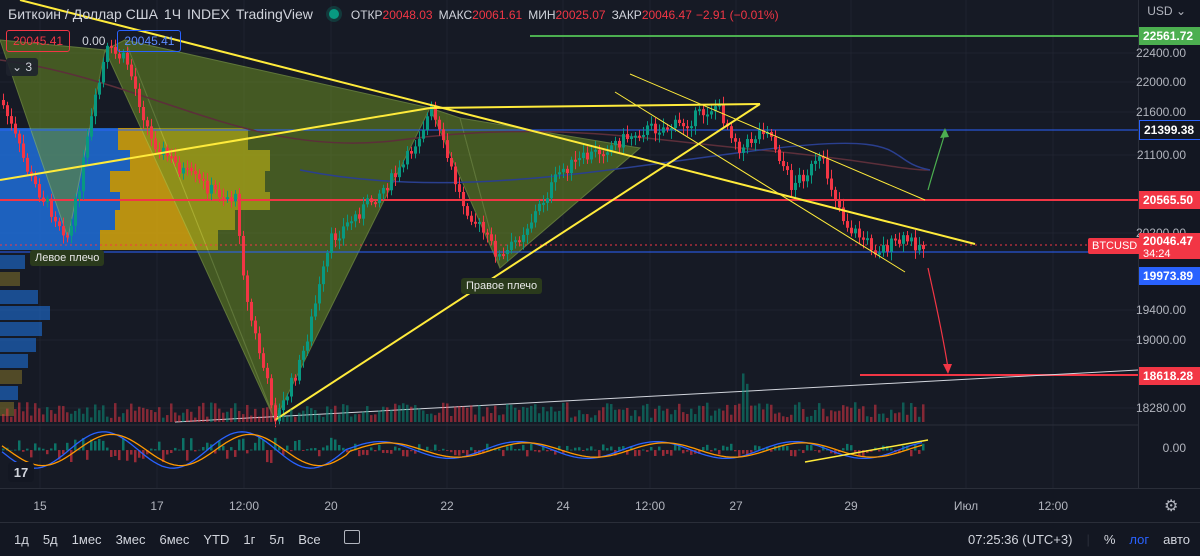 The width and height of the screenshot is (1200, 556). I want to click on range-3m: 3мес, so click(130, 539).